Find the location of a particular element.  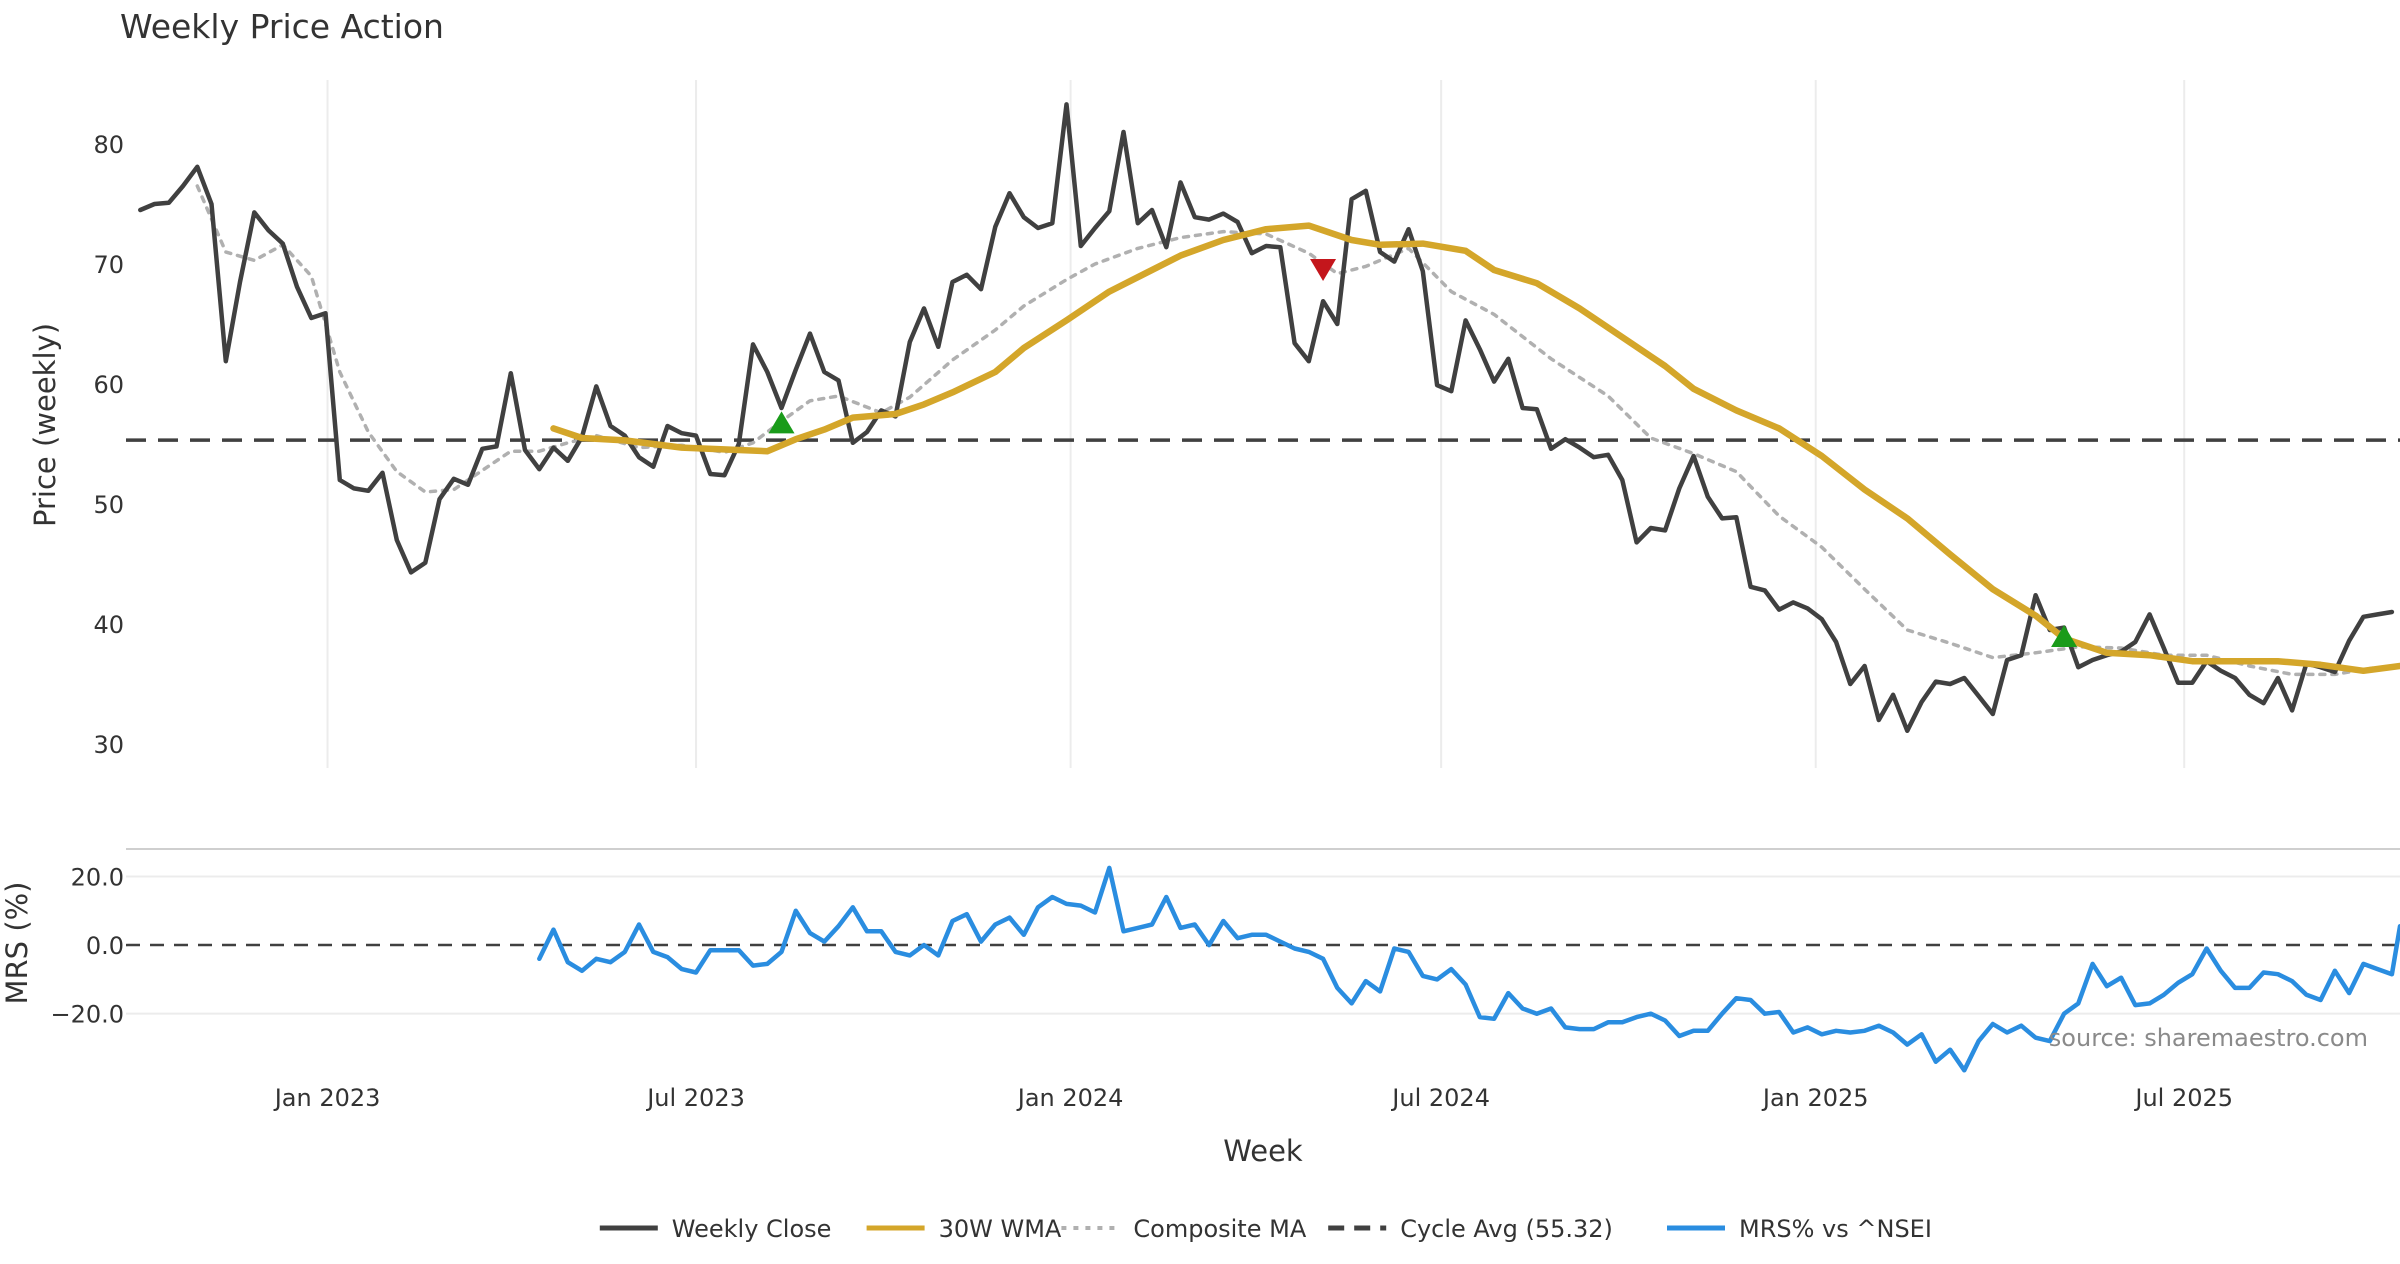

price-y-tick-50: 50 is located at coordinates (108, 505).